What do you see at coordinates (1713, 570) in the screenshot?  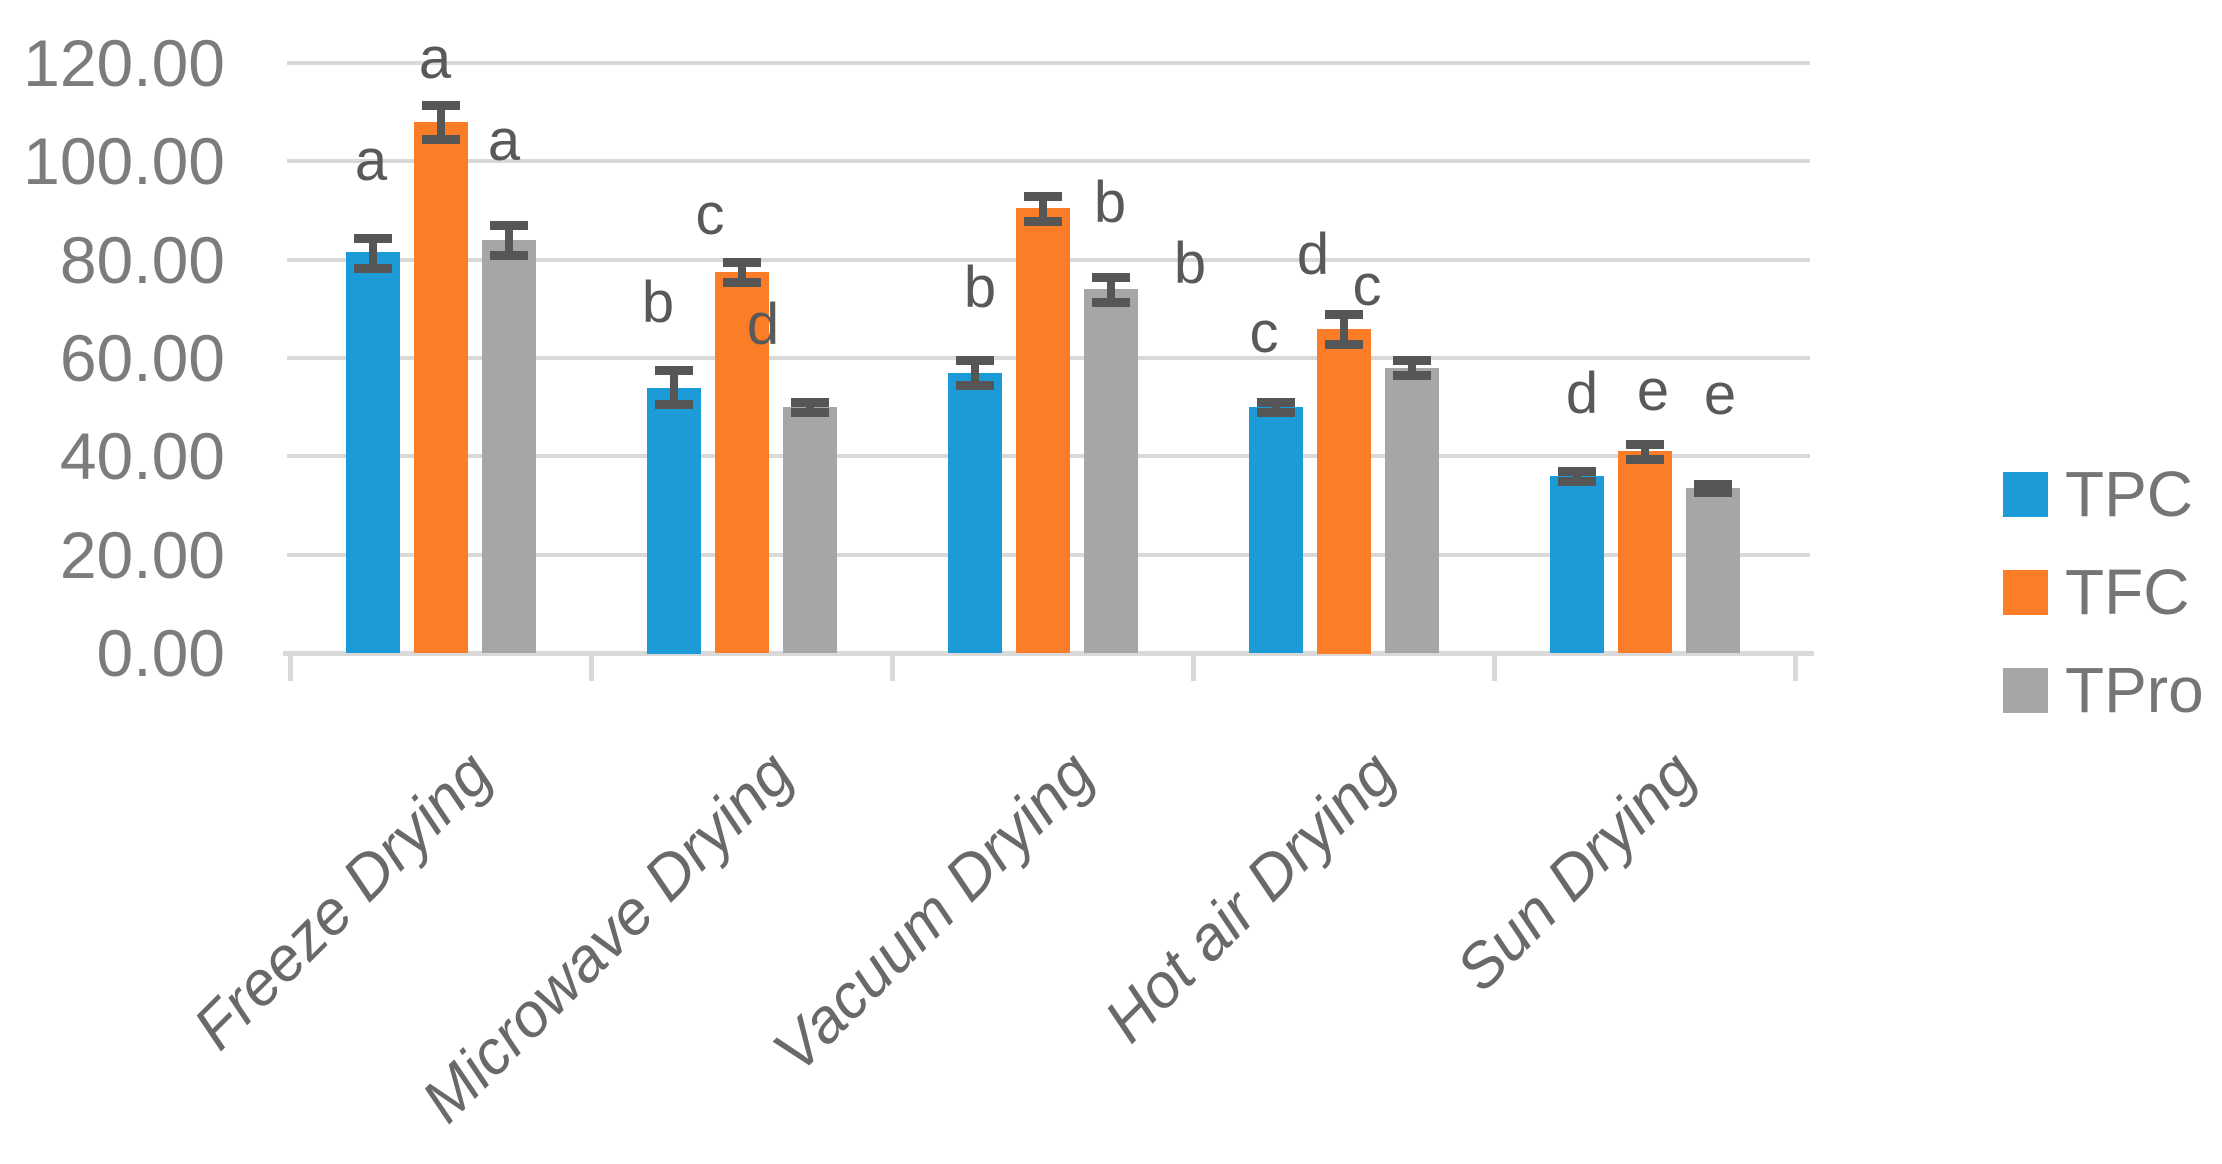 I see `bar-tpro-sun-drying` at bounding box center [1713, 570].